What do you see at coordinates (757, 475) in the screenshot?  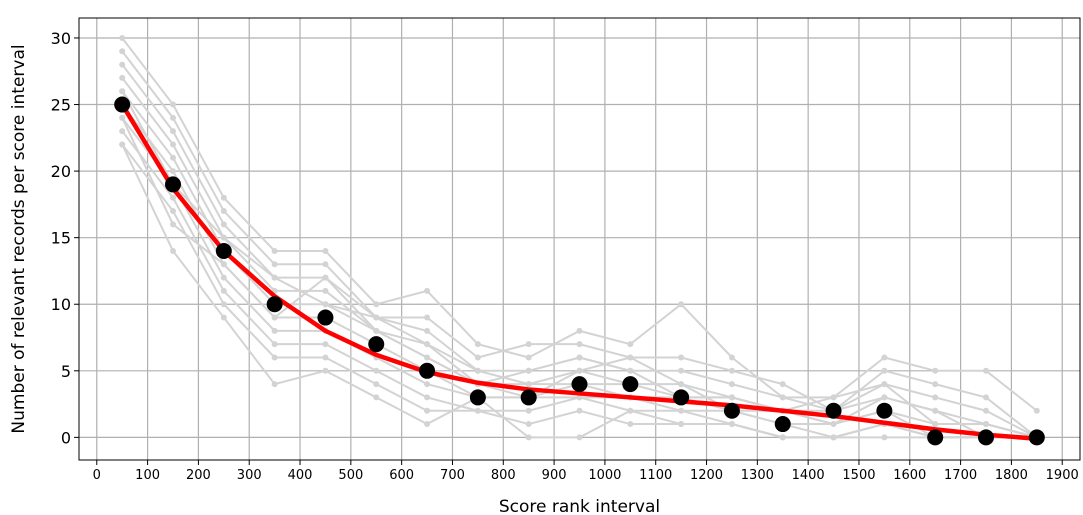 I see `x-tick-label: 1300` at bounding box center [757, 475].